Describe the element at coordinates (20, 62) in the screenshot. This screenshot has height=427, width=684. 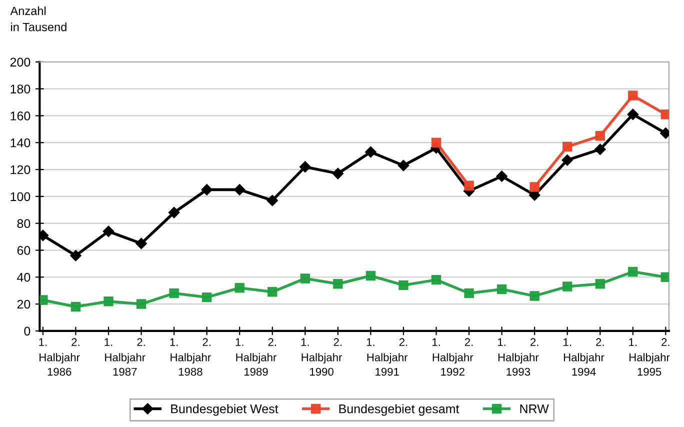
I see `y-tick-label: 200` at that location.